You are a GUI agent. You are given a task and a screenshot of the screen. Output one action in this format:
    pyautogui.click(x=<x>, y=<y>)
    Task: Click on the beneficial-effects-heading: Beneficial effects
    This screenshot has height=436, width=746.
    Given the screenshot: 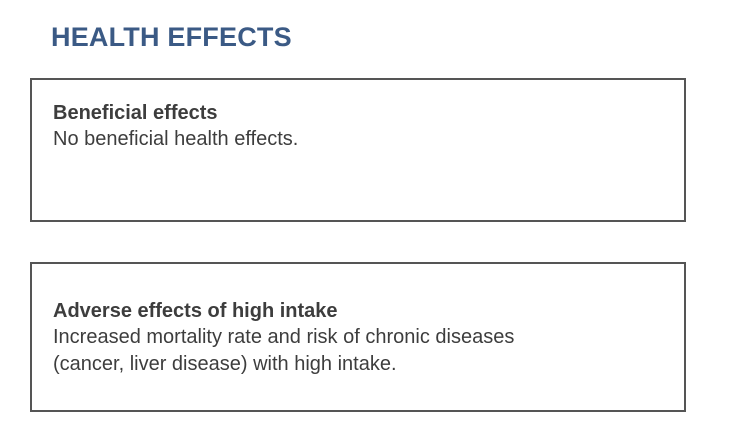 What is the action you would take?
    pyautogui.click(x=135, y=113)
    